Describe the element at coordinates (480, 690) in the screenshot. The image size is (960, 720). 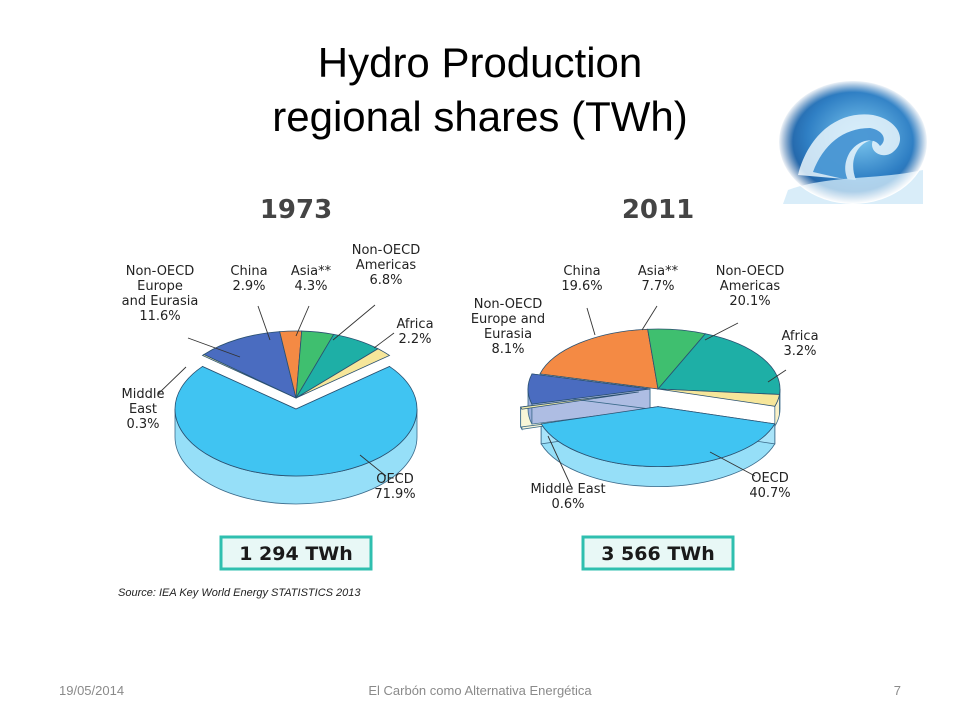
I see `footer-title: El Carbón como Alternativa Energética` at that location.